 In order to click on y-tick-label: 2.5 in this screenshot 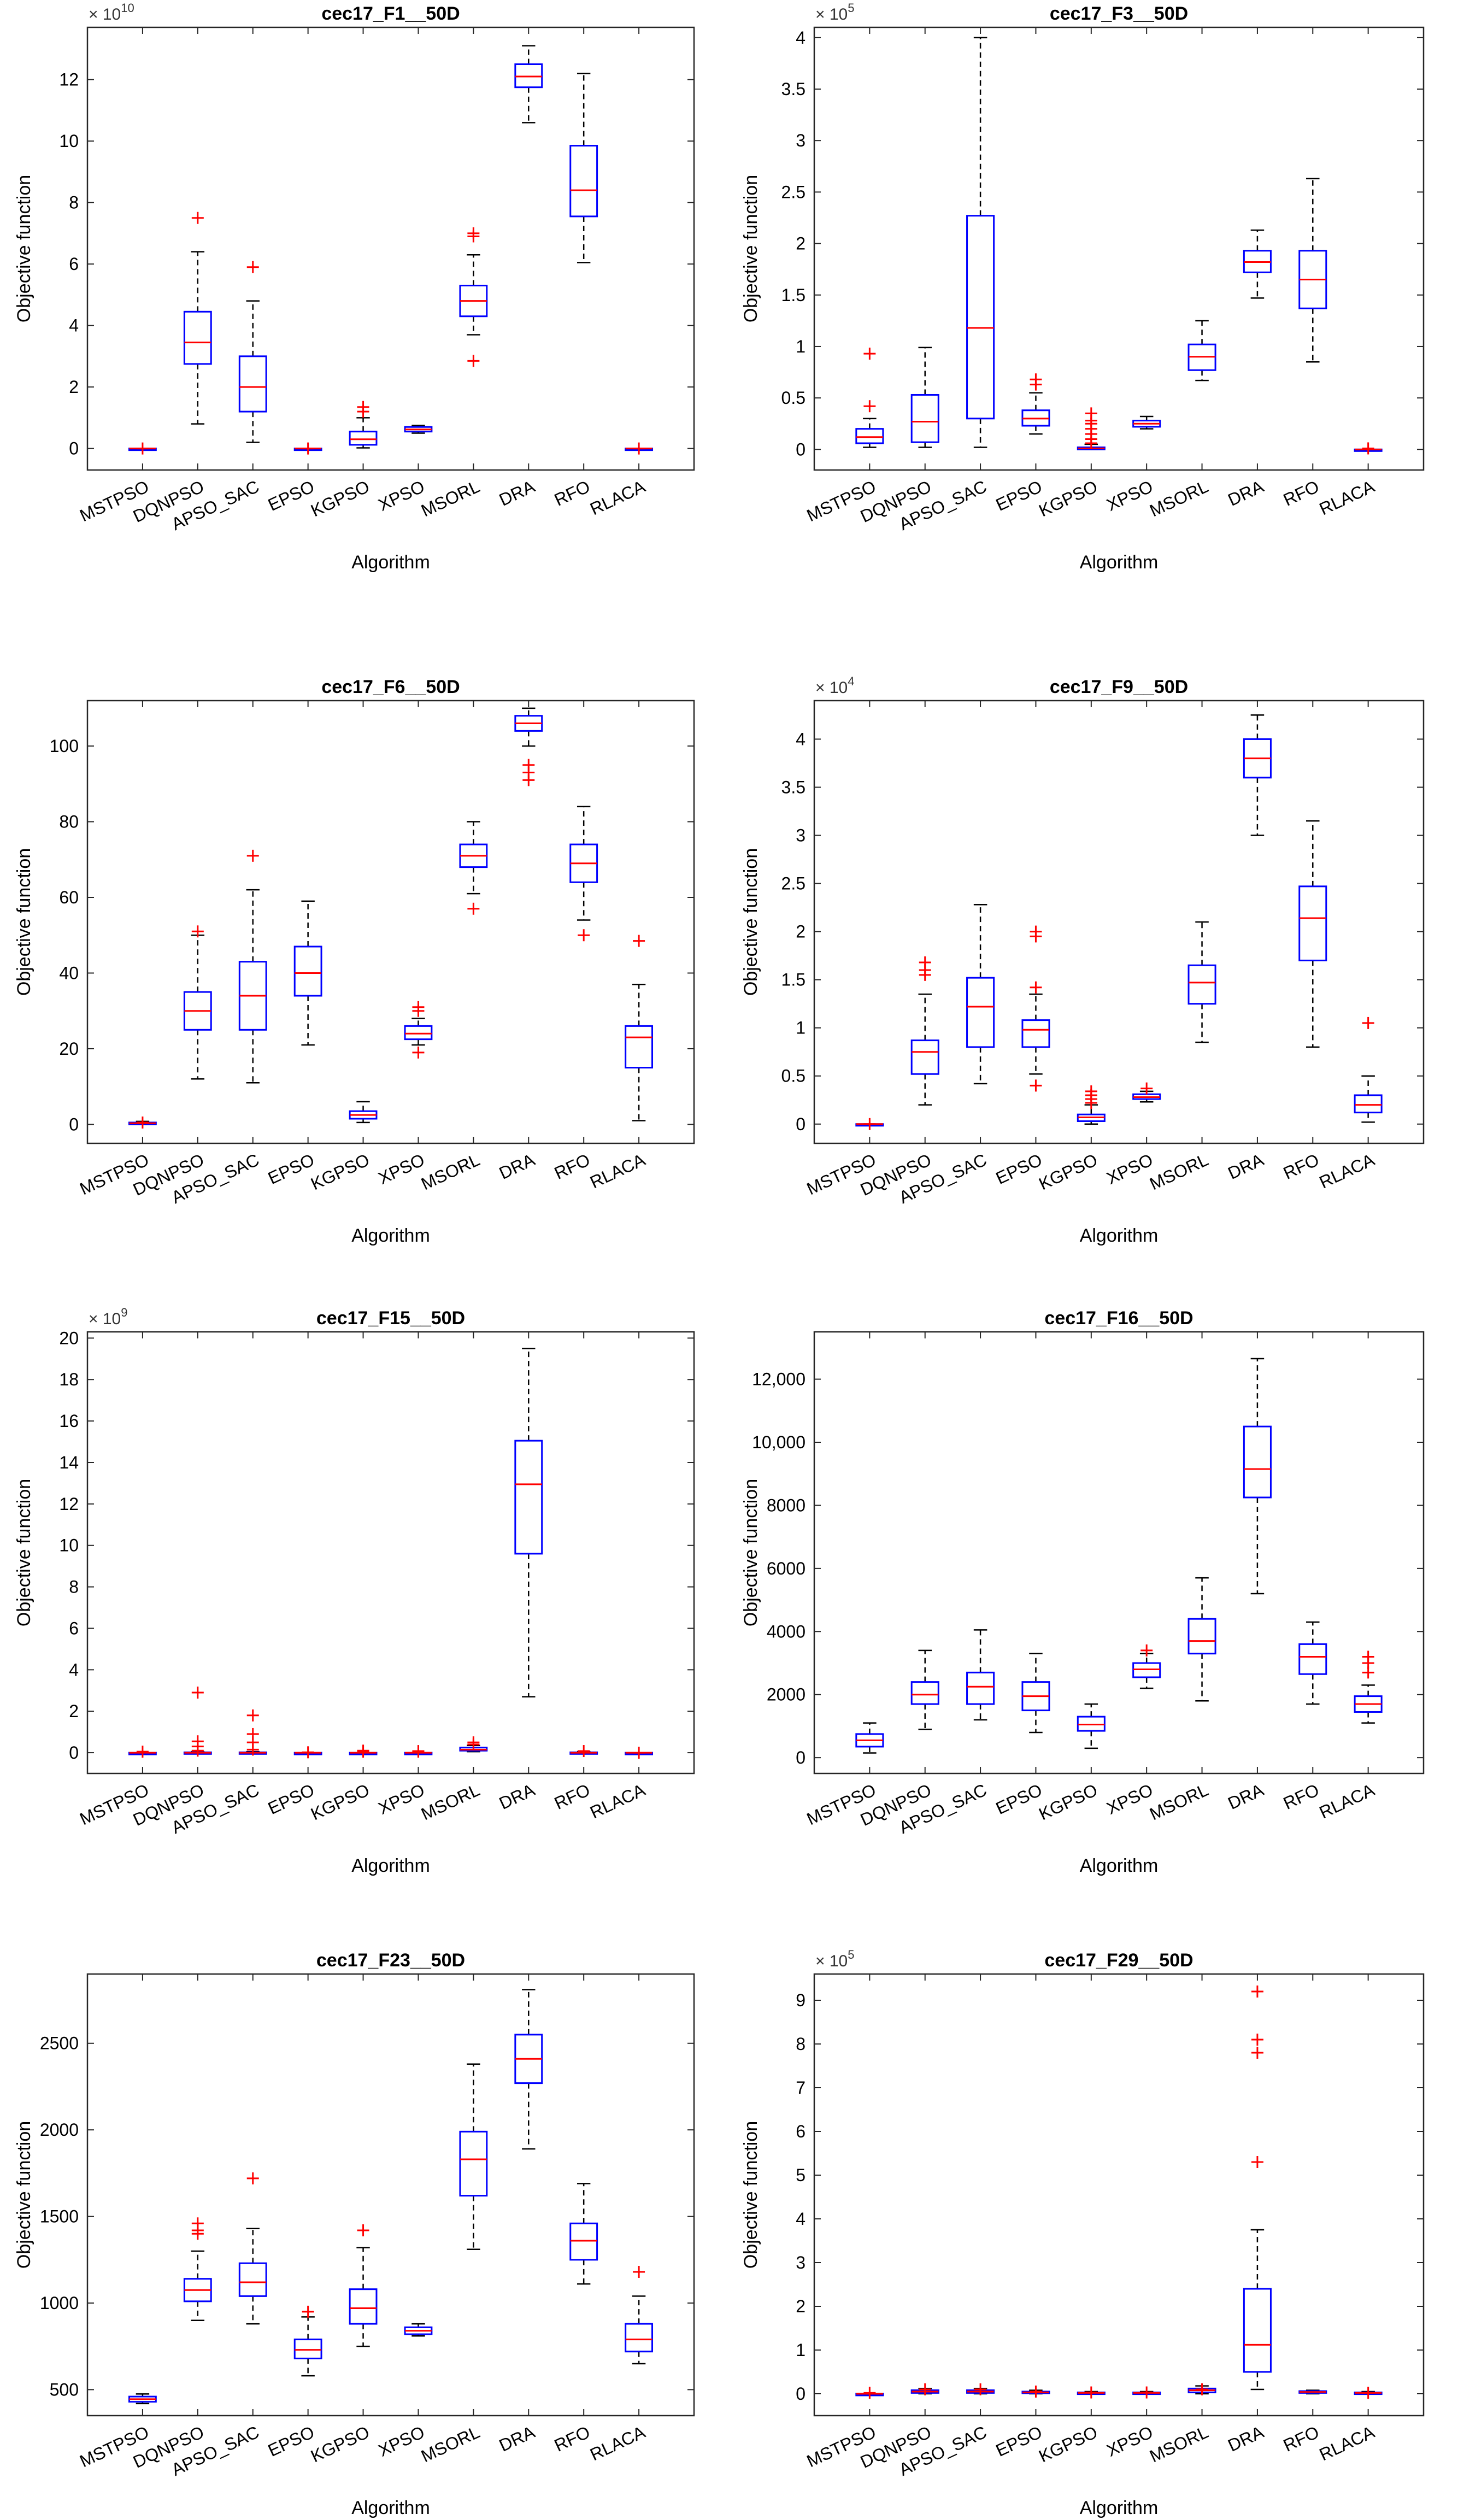, I will do `click(794, 884)`.